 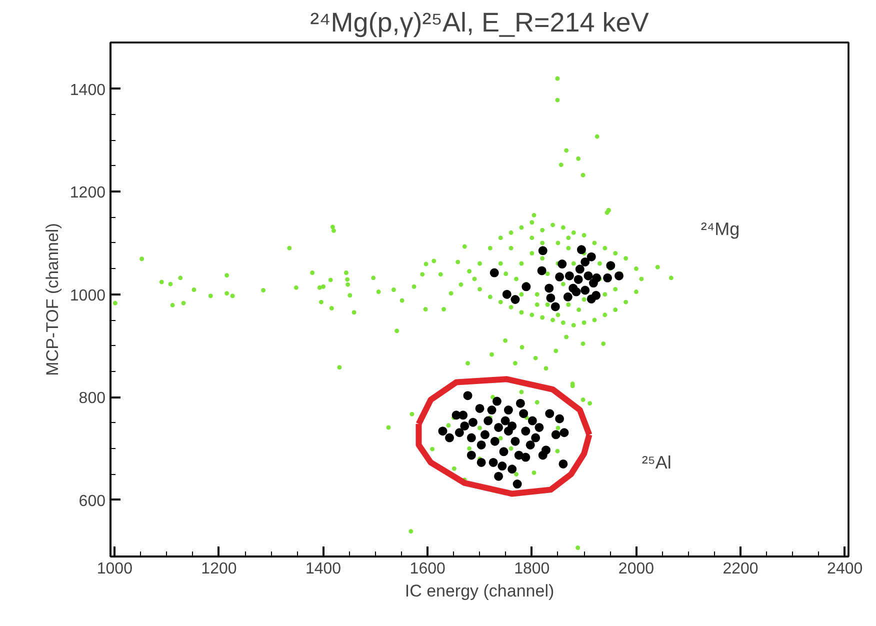 I want to click on x-tick-label: 1600, so click(x=428, y=569).